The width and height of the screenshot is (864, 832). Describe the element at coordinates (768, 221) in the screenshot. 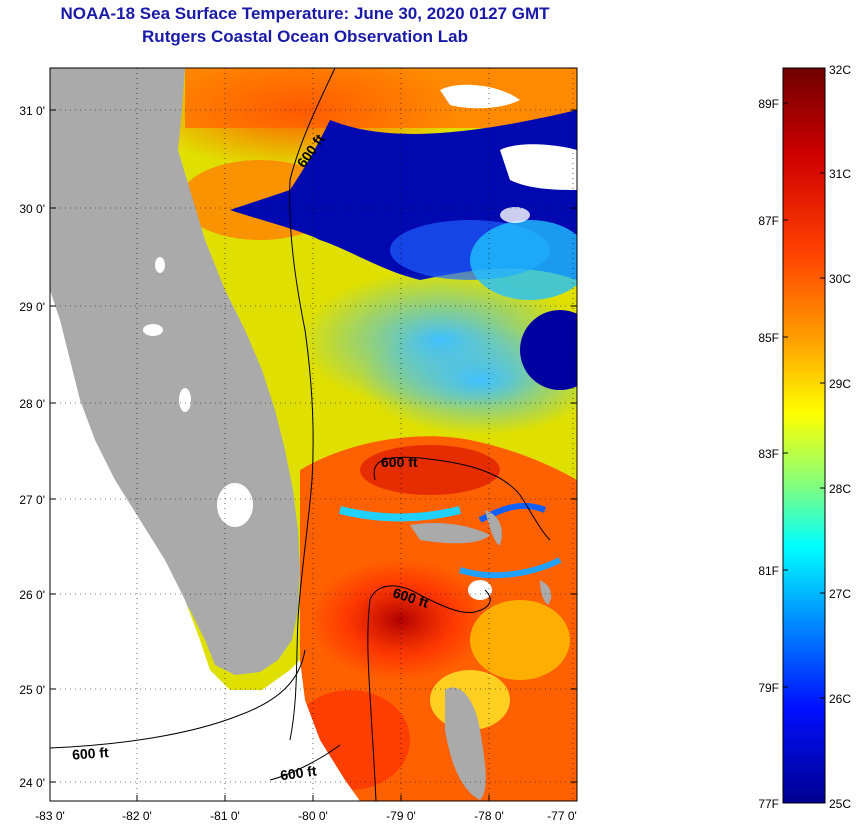

I see `fahrenheit-label: 87F` at that location.